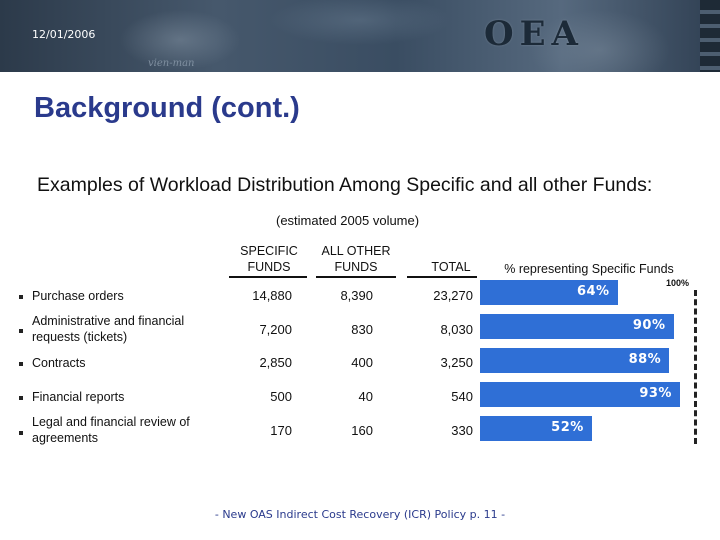  Describe the element at coordinates (577, 326) in the screenshot. I see `bar-administrative-requests: 90%` at that location.